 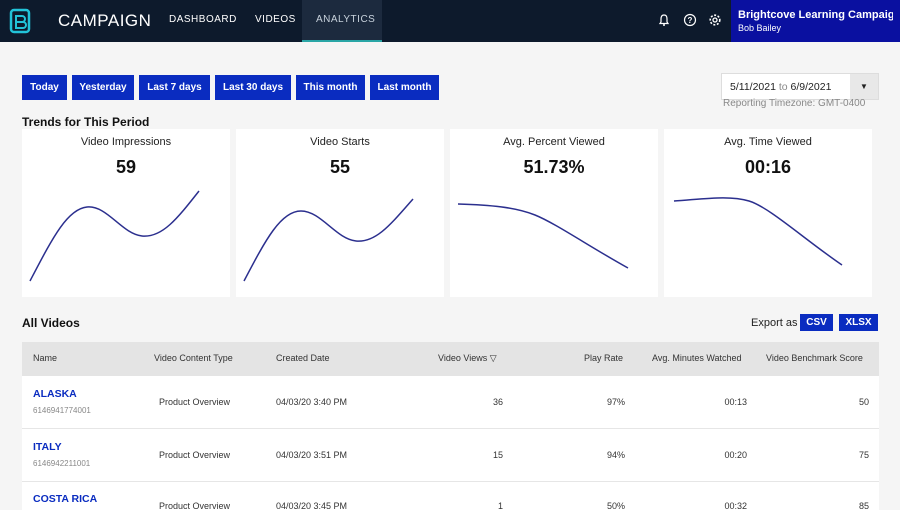 I want to click on date-range-picker: 5/11/2021 to 6/9/2021 ▼, so click(x=800, y=86).